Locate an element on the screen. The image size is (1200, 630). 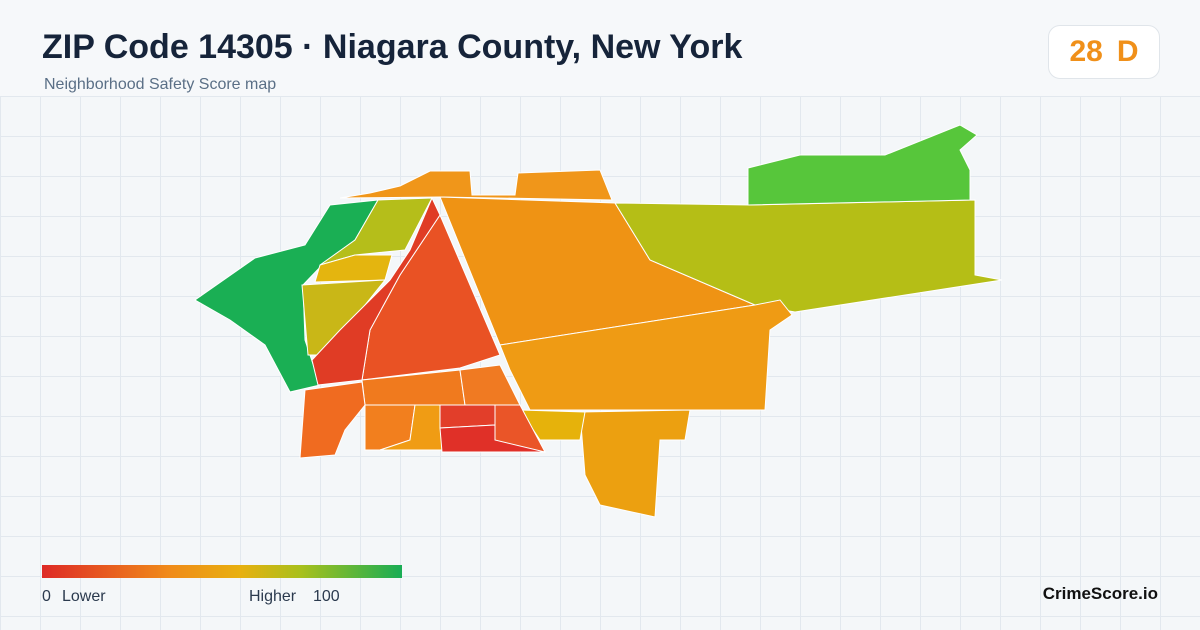
legend-max: 100 is located at coordinates (326, 596).